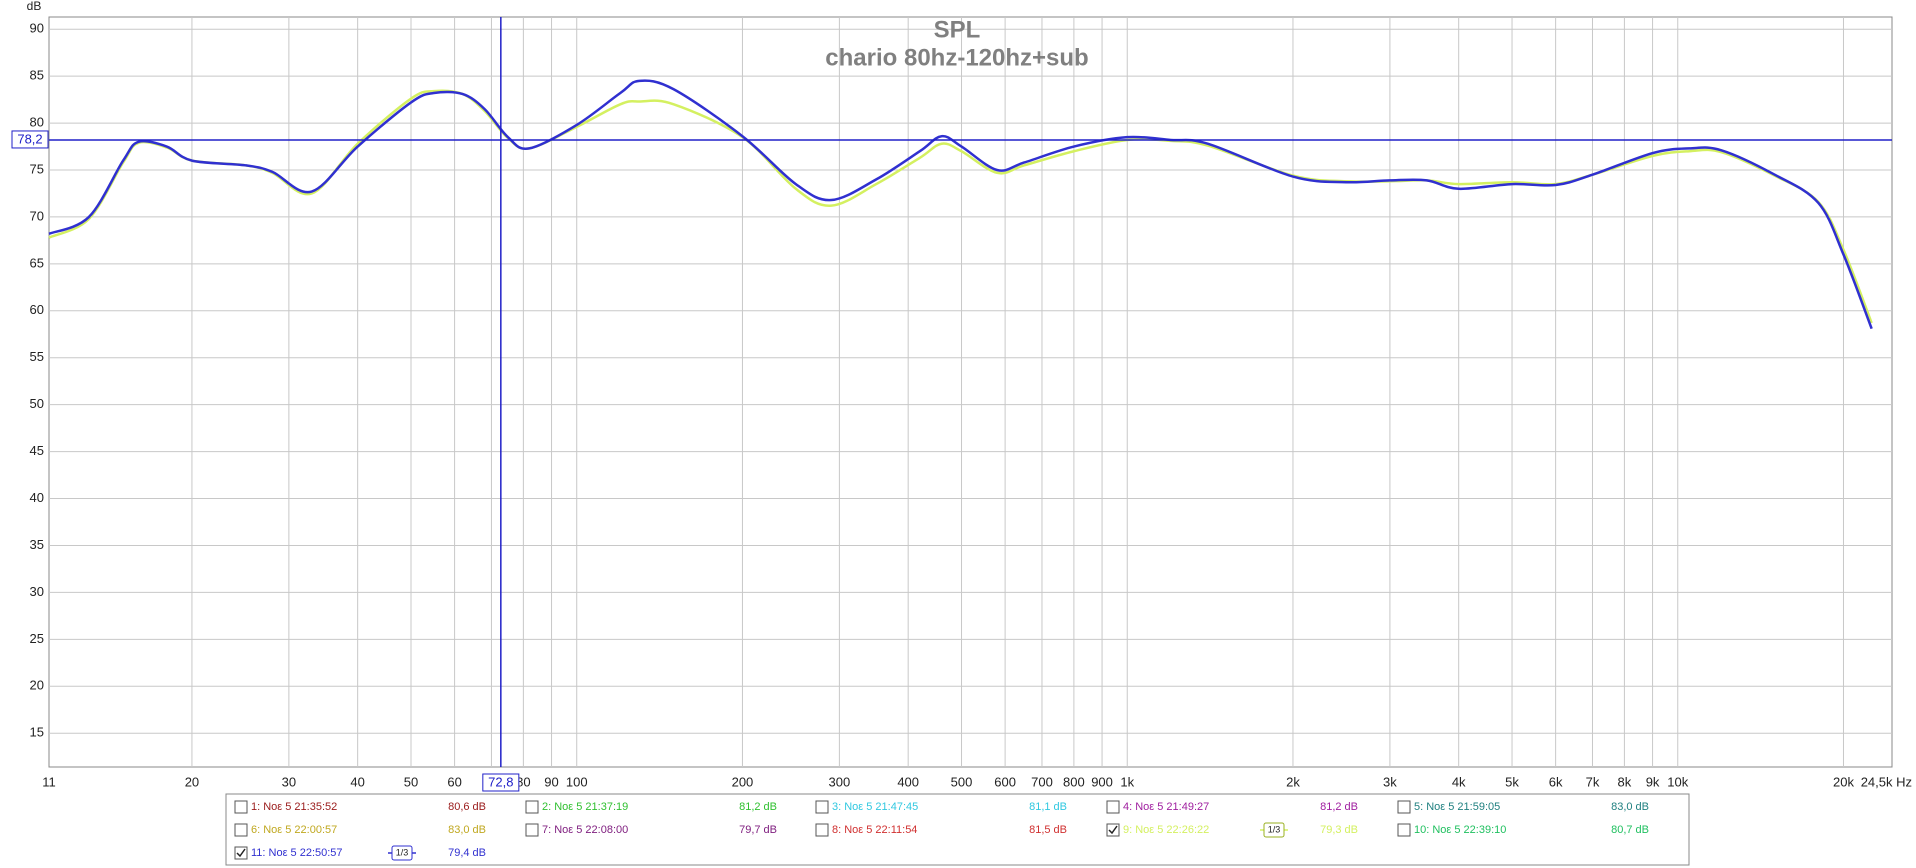  What do you see at coordinates (1042, 781) in the screenshot?
I see `x-tick-label: 700` at bounding box center [1042, 781].